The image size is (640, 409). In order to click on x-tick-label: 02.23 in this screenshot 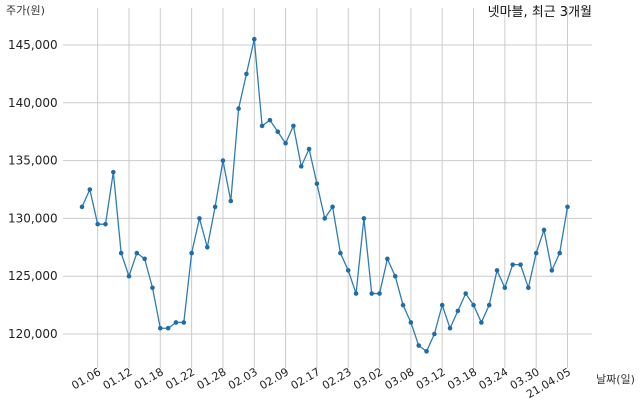, I will do `click(337, 378)`.